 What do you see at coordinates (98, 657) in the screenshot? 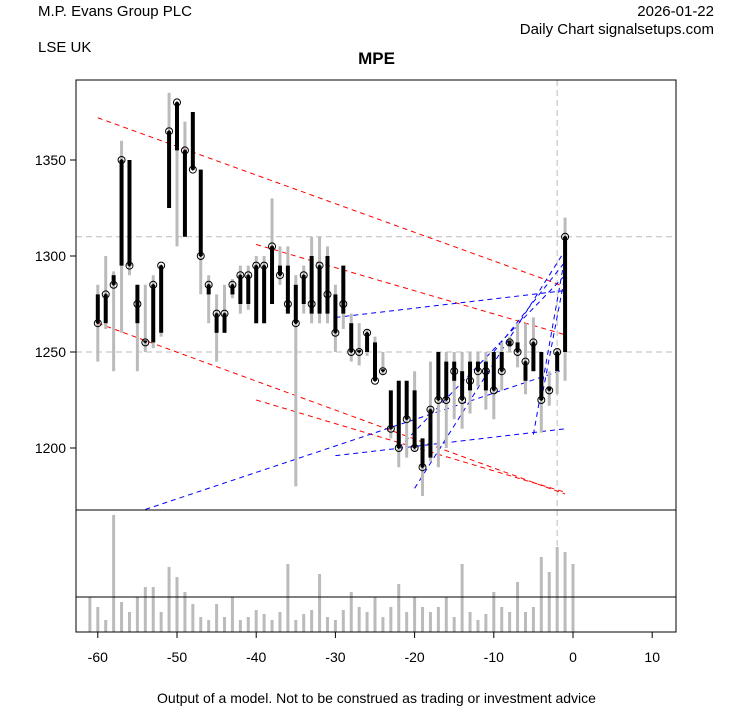
I see `x-tick-label: -60` at bounding box center [98, 657].